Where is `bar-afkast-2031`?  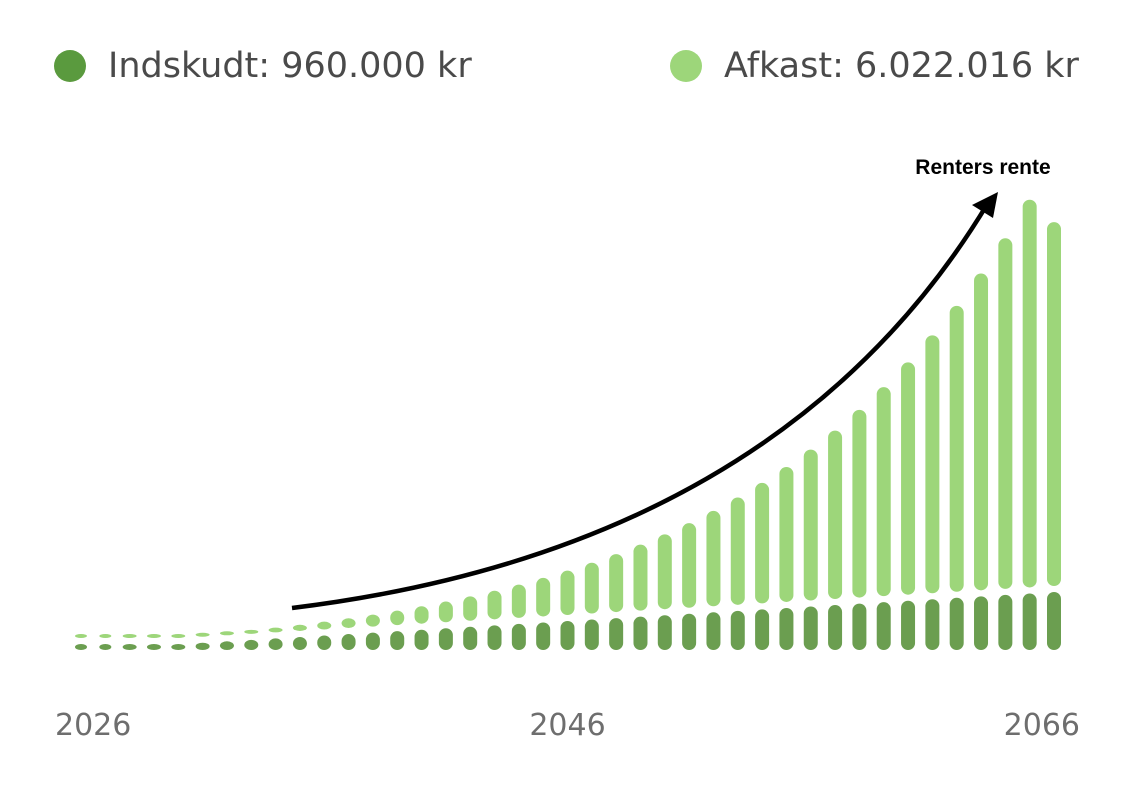
bar-afkast-2031 is located at coordinates (202, 634).